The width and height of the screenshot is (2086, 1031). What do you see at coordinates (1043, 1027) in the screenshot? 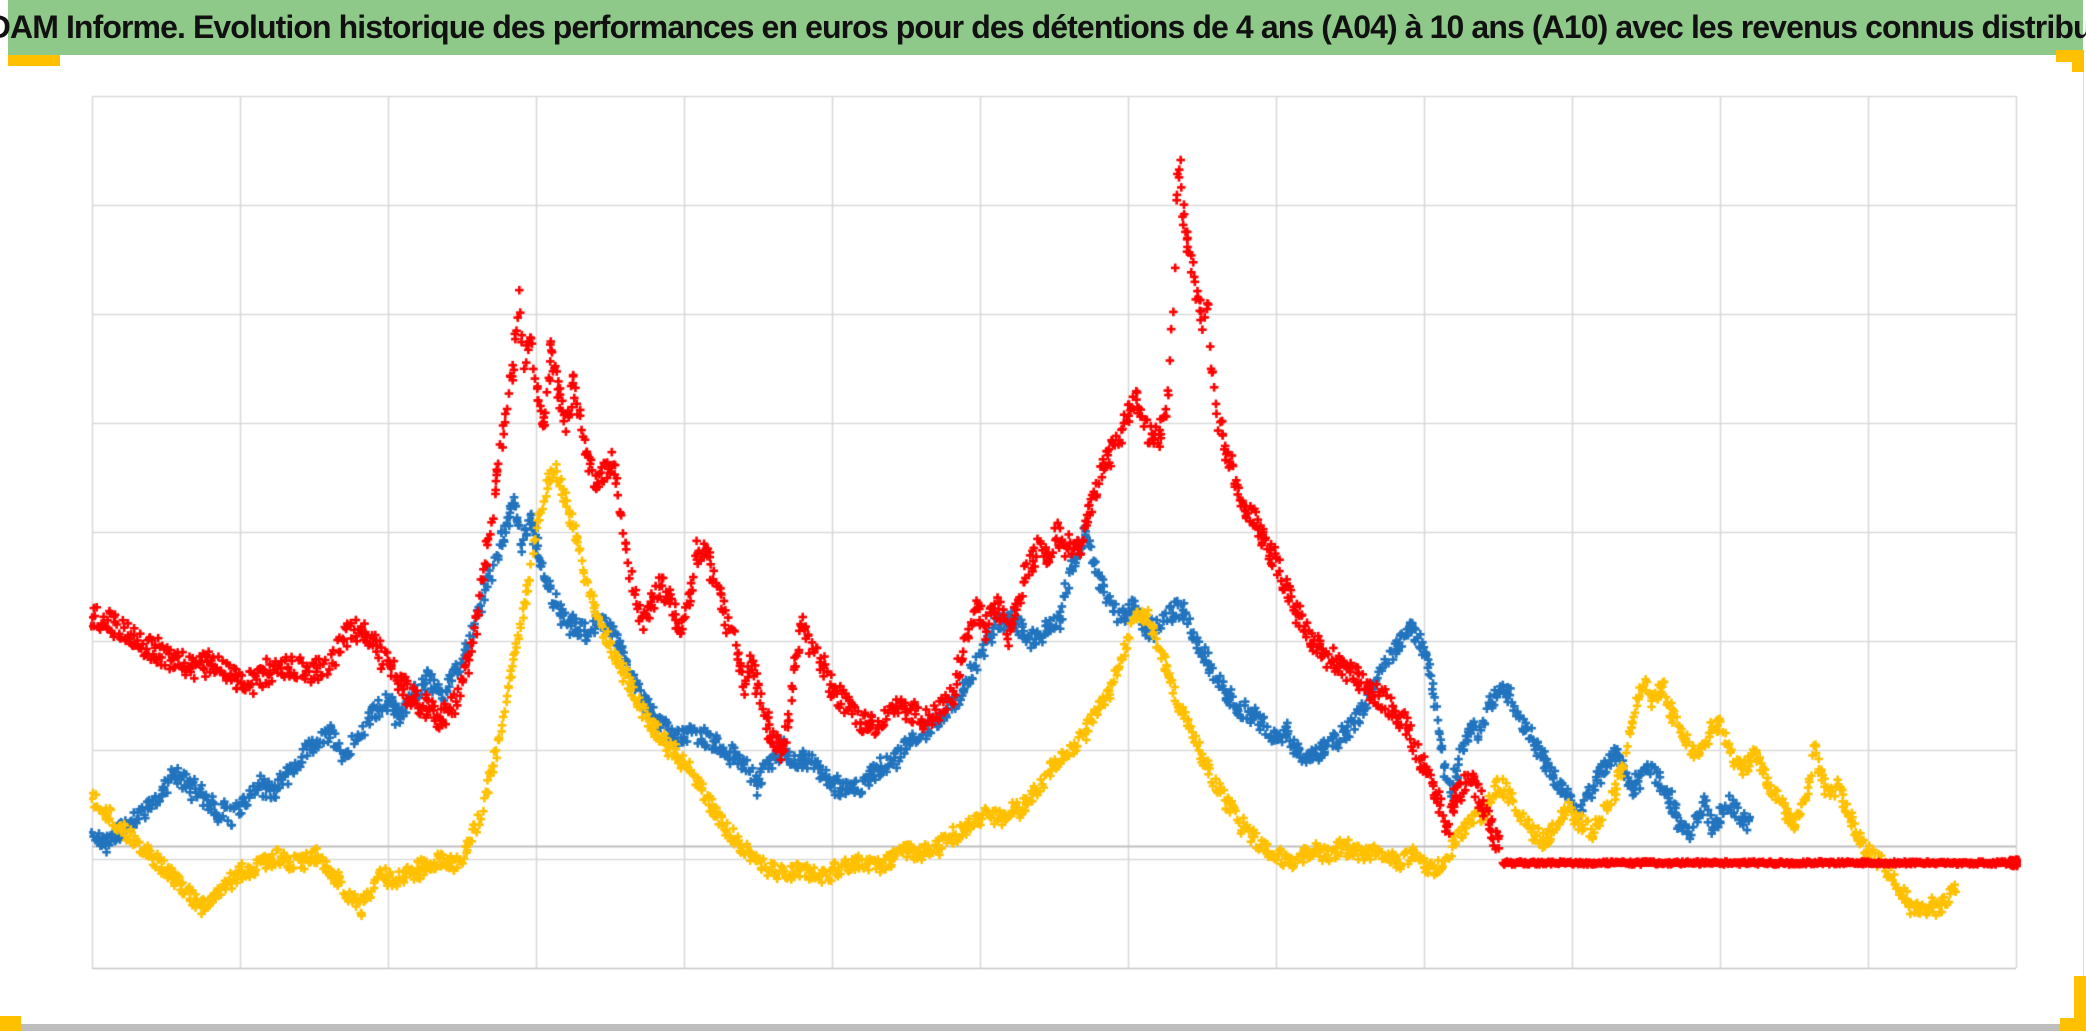
I see `bottom-gray-bar` at bounding box center [1043, 1027].